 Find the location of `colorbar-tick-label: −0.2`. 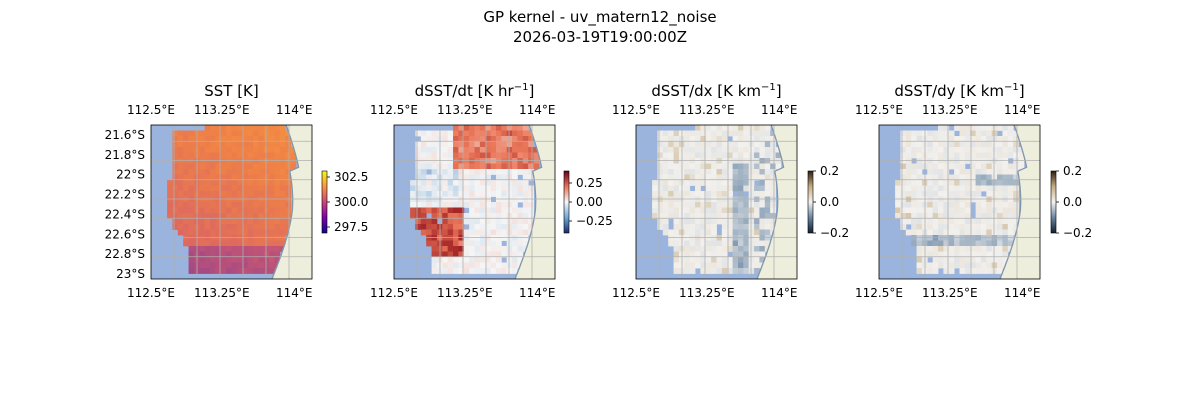

colorbar-tick-label: −0.2 is located at coordinates (834, 233).